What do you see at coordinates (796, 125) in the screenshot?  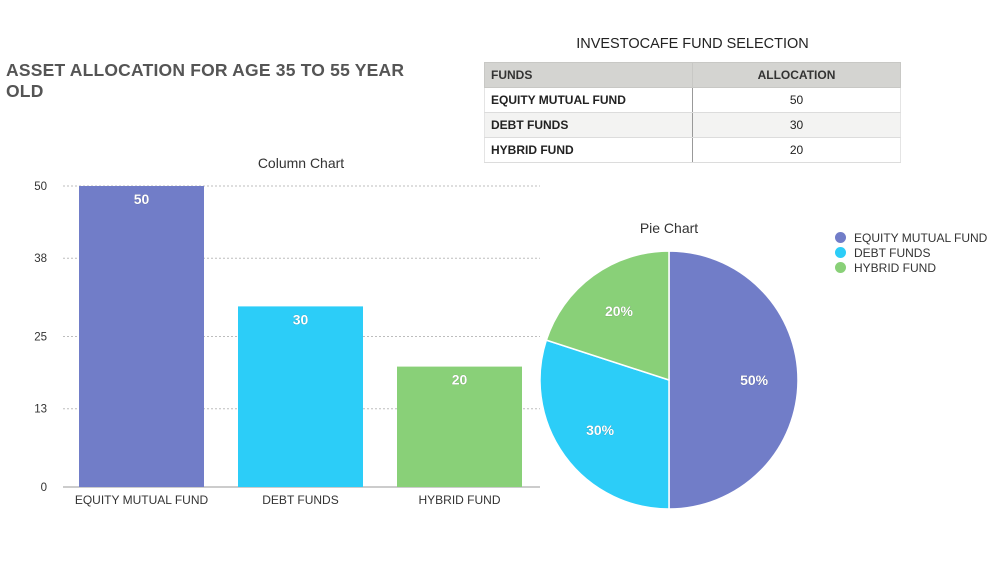 I see `allocation-cell: 30` at bounding box center [796, 125].